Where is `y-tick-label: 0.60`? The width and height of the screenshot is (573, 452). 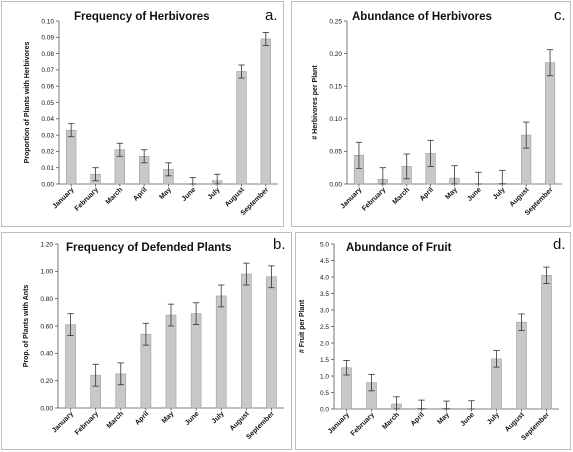 y-tick-label: 0.60 is located at coordinates (46, 326).